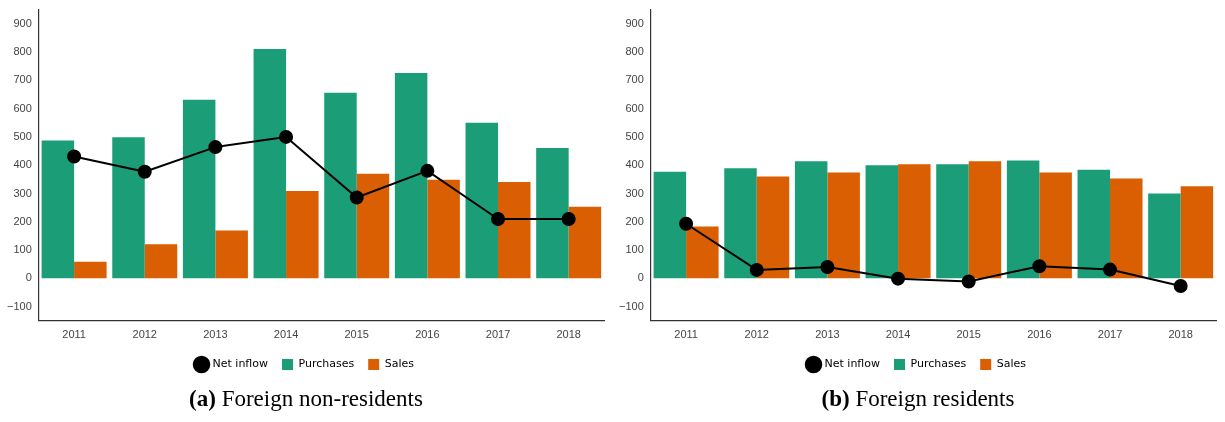 The image size is (1225, 422). I want to click on text: (b) Foreign residents, so click(918, 399).